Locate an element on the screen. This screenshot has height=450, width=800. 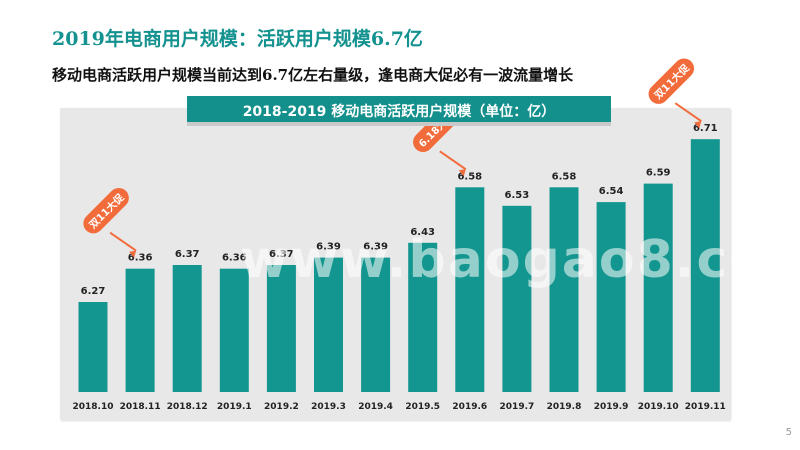
x-tick-label: 2019.1 is located at coordinates (234, 407).